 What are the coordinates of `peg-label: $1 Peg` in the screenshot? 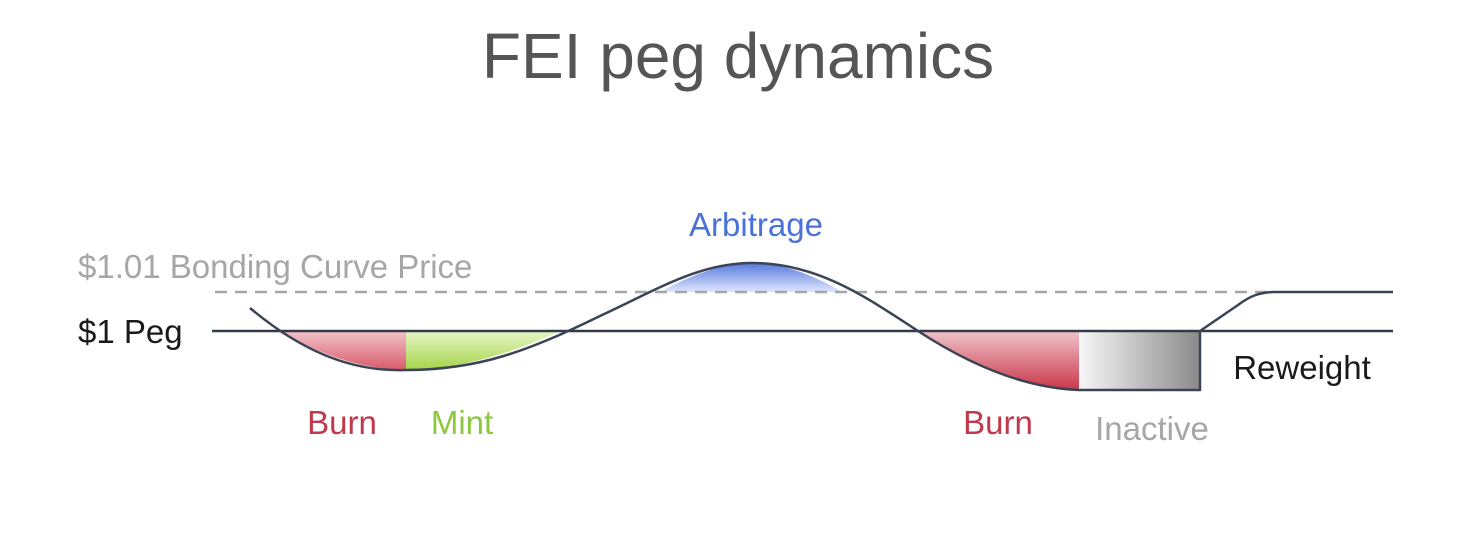 It's located at (130, 331).